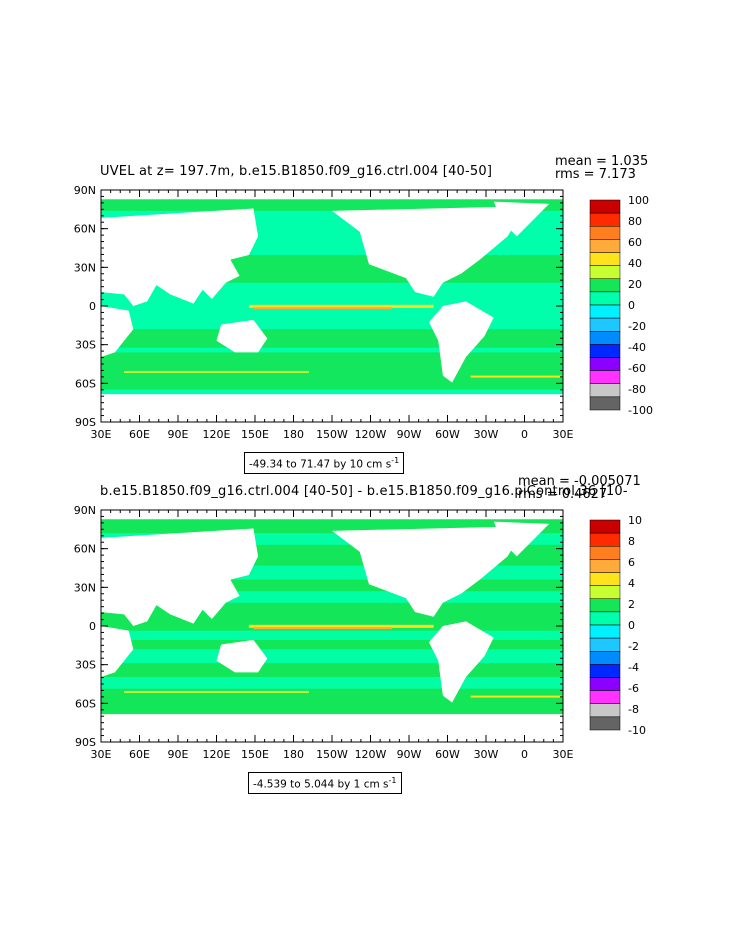 This screenshot has width=733, height=945. Describe the element at coordinates (563, 494) in the screenshot. I see `rms-stat: rms = 0.4627` at that location.